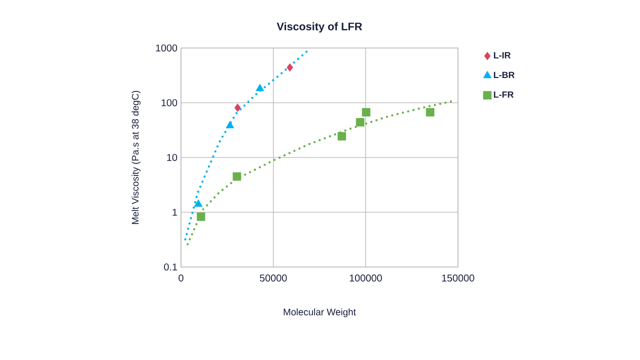 The image size is (640, 360). What do you see at coordinates (273, 278) in the screenshot?
I see `x-tick-label: 50000` at bounding box center [273, 278].